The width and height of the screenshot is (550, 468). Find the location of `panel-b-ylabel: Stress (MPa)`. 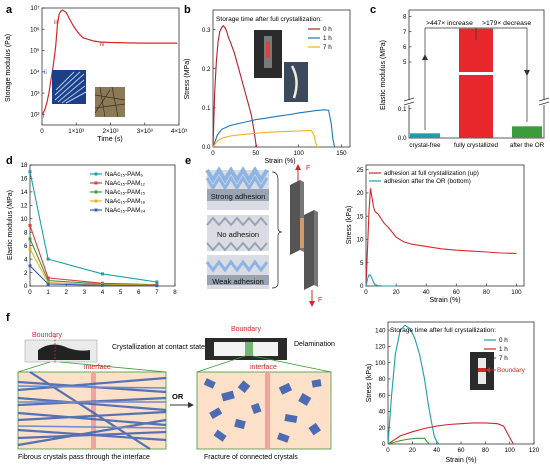

panel-b-ylabel: Stress (MPa) is located at coordinates (187, 79).